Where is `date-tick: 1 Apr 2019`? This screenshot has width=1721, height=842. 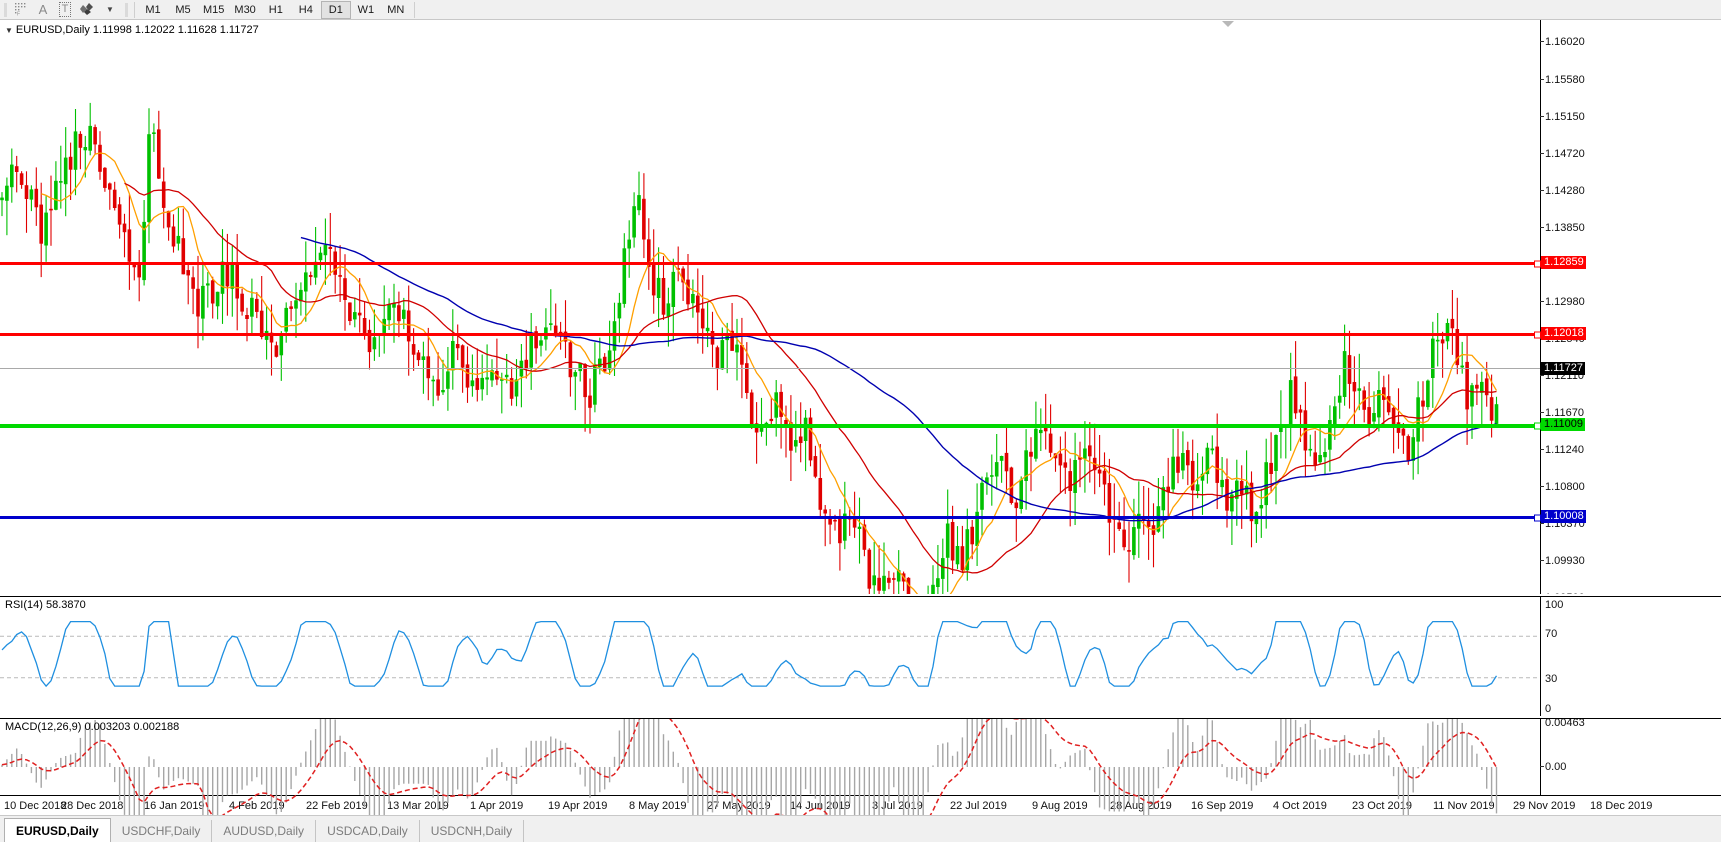
date-tick: 1 Apr 2019 is located at coordinates (497, 806).